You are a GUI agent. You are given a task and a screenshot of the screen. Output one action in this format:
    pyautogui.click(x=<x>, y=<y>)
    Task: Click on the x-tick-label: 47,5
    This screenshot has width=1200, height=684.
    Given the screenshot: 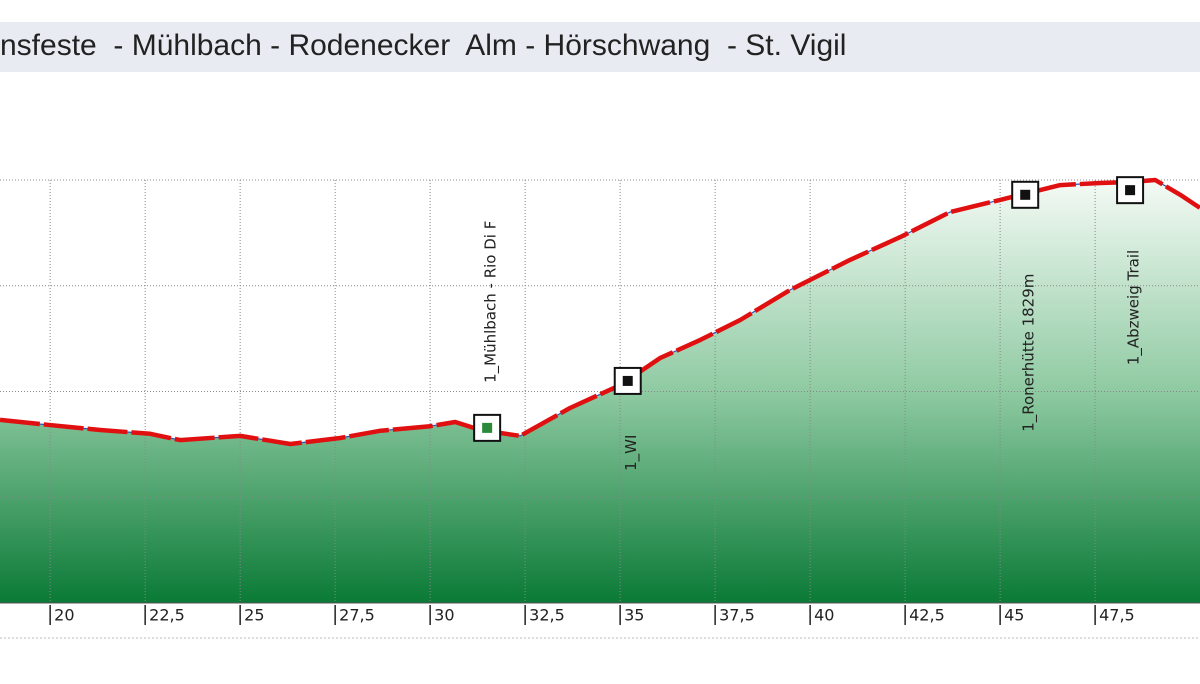 What is the action you would take?
    pyautogui.click(x=1117, y=615)
    